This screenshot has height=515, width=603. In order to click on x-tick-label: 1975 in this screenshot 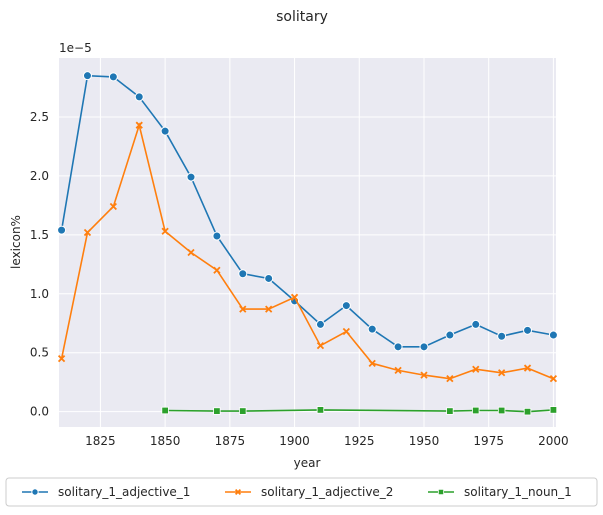, I will do `click(488, 441)`.